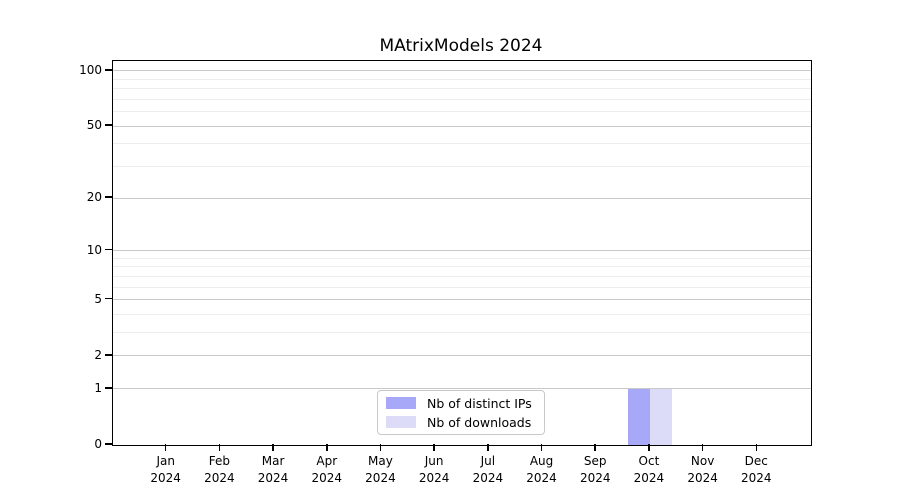 This screenshot has width=900, height=500. What do you see at coordinates (461, 412) in the screenshot?
I see `legend: Nb of distinct IPs Nb of downloads` at bounding box center [461, 412].